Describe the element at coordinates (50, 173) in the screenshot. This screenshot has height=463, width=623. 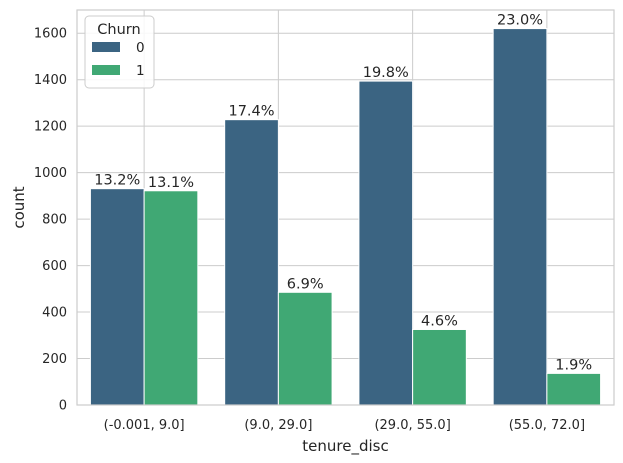
I see `y-tick-label: 1000` at that location.